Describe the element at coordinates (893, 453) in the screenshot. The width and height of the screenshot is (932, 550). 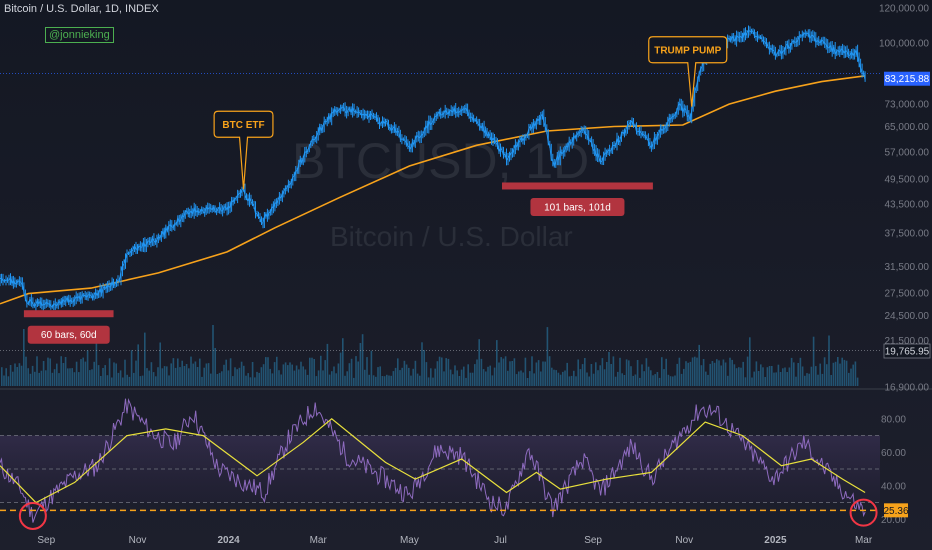
I see `rsi-axis-tick: 60.00` at that location.